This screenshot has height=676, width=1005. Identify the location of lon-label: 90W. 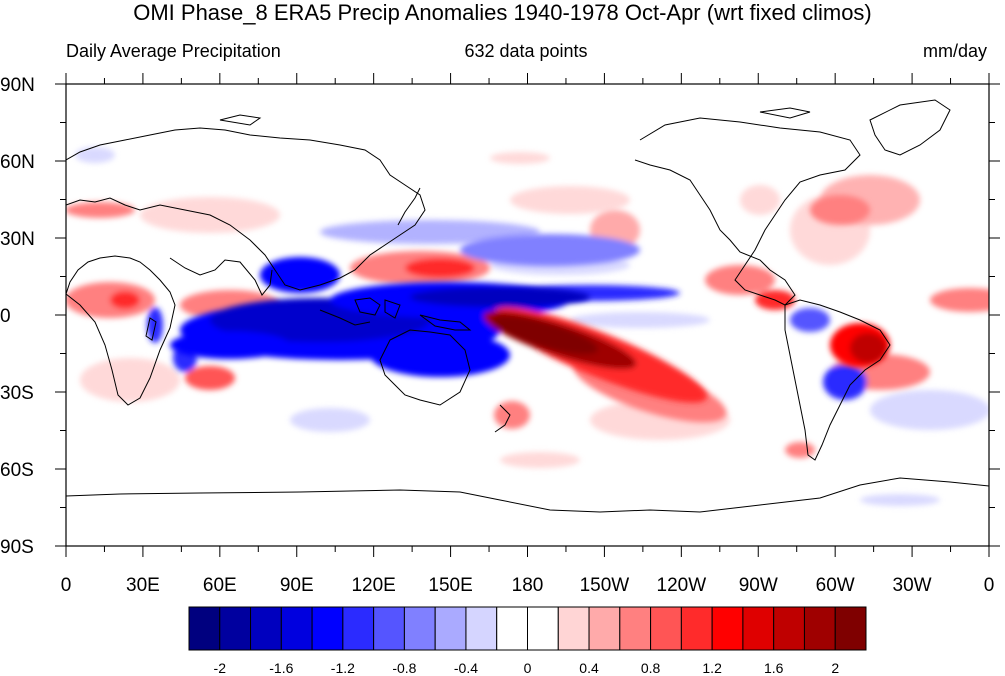
(758, 585).